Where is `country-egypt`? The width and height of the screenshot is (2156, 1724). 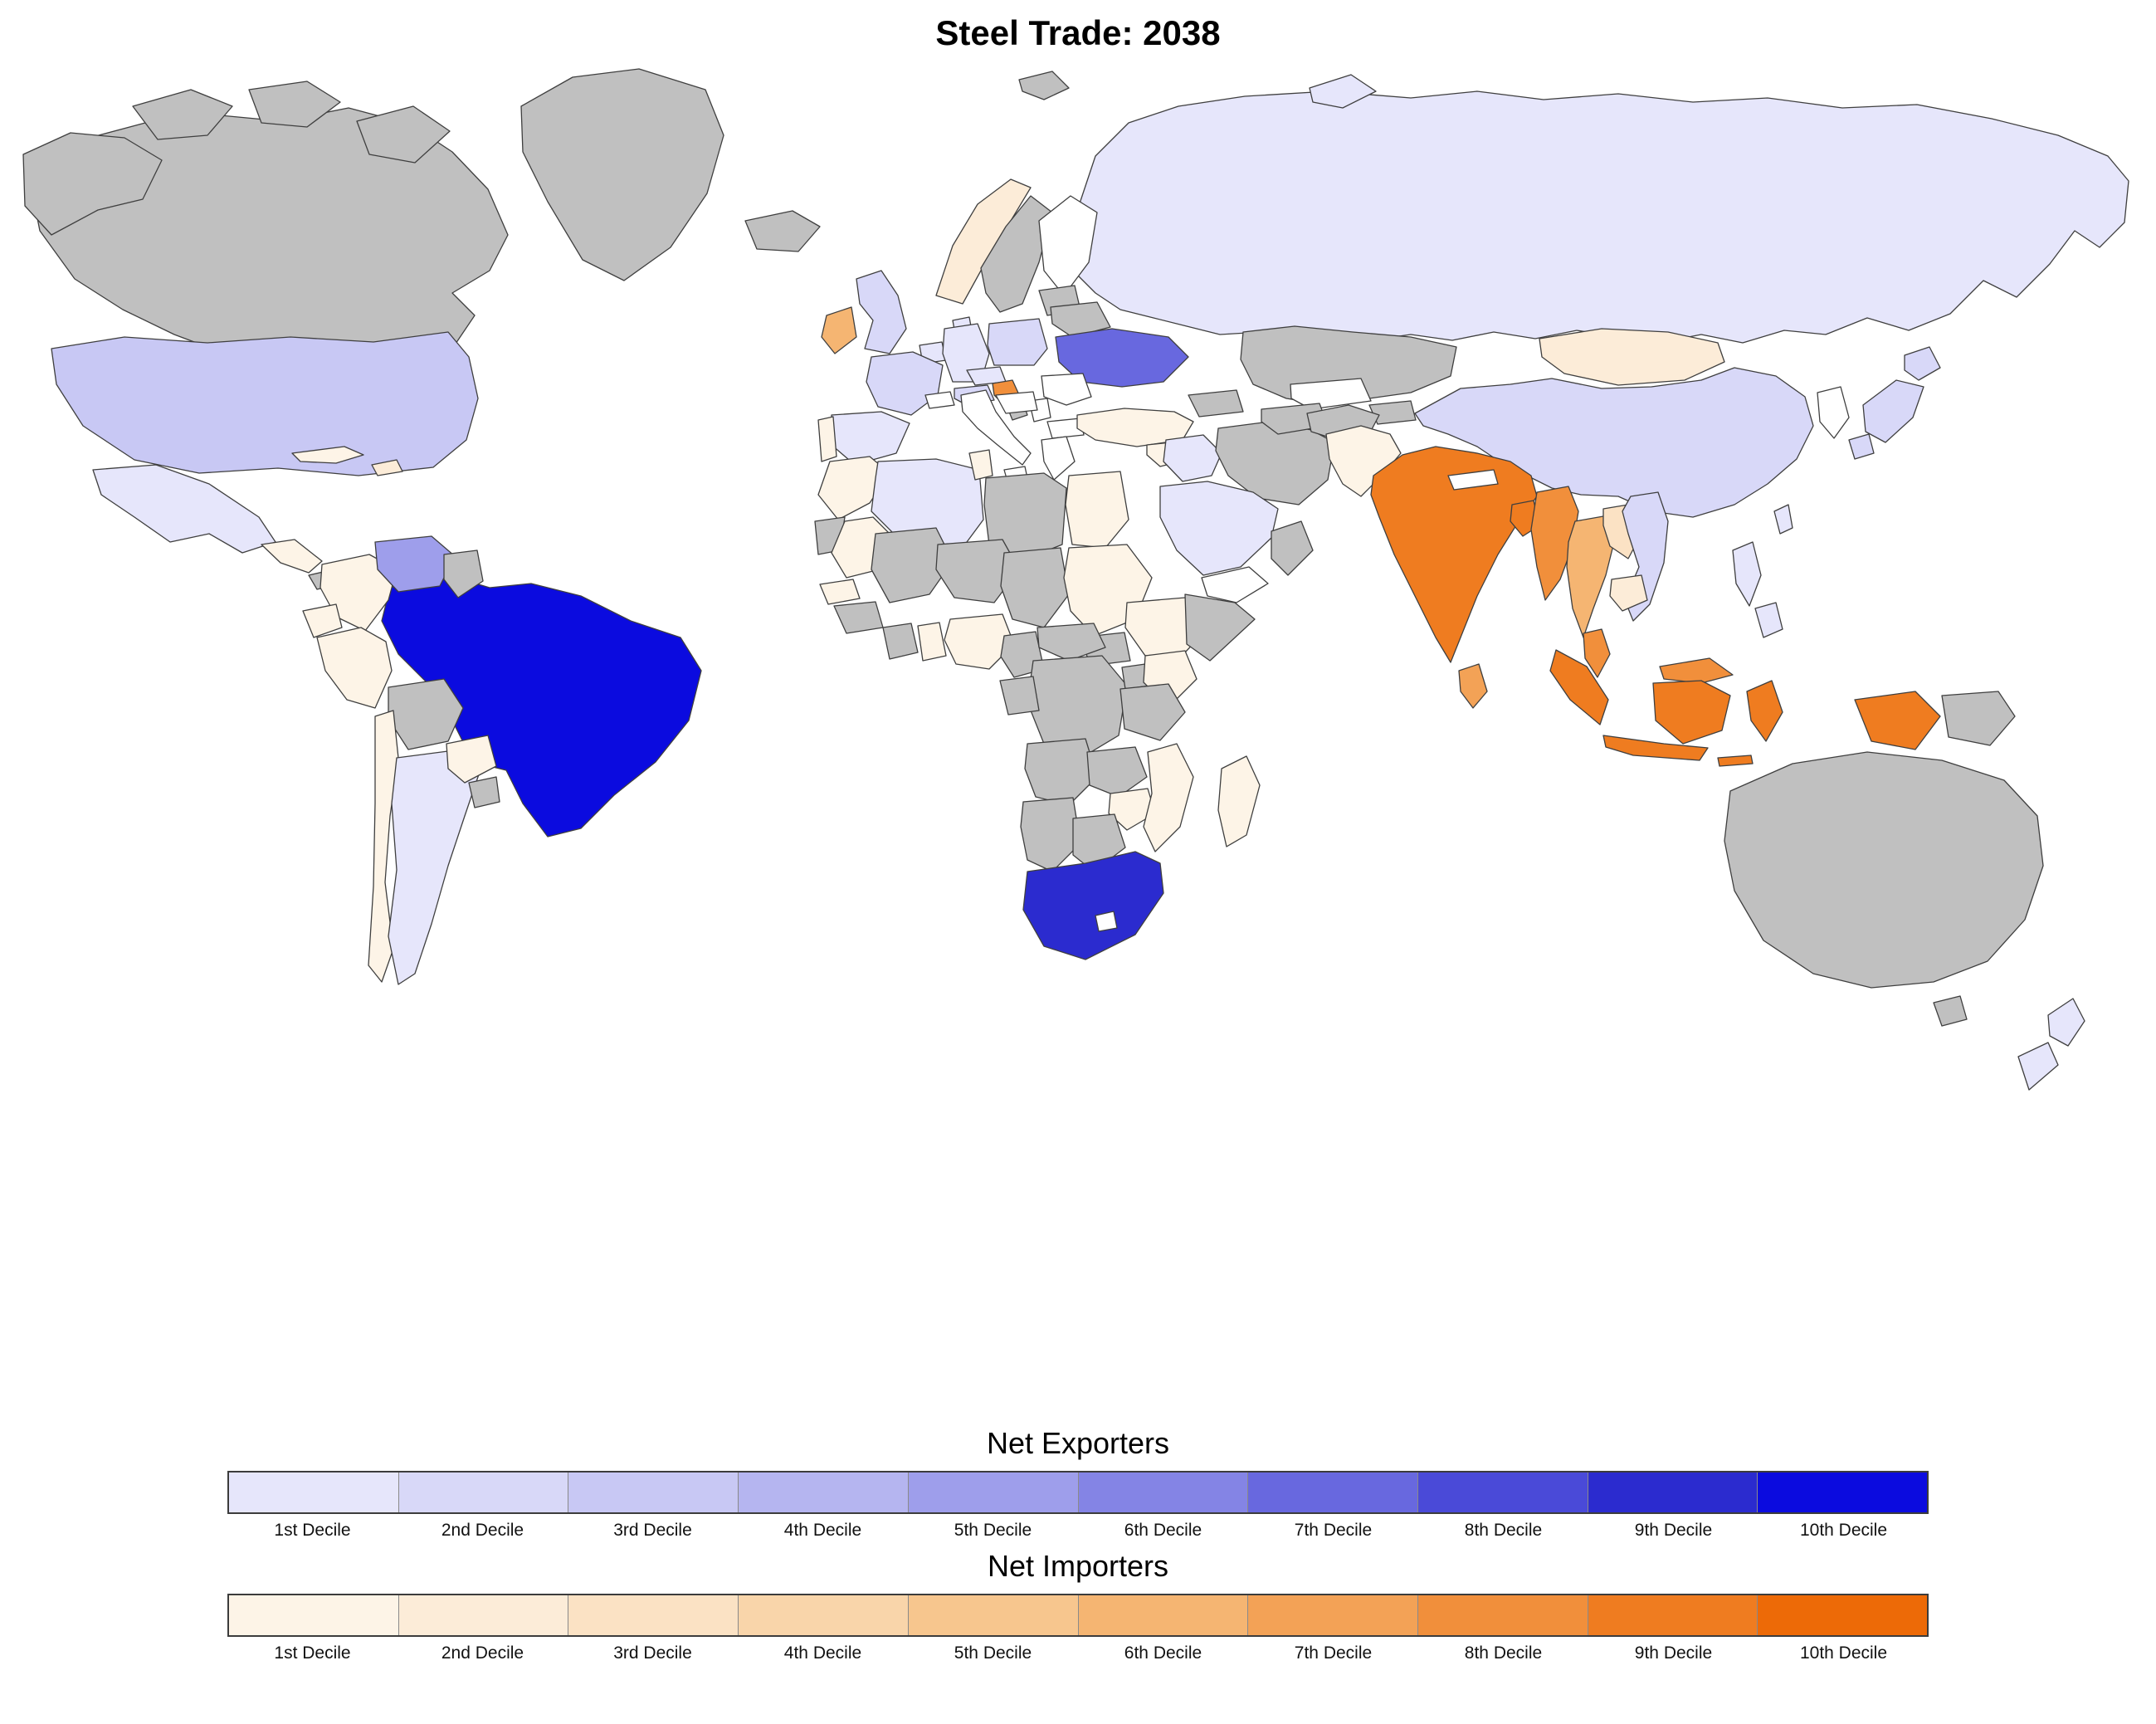
country-egypt is located at coordinates (1097, 510).